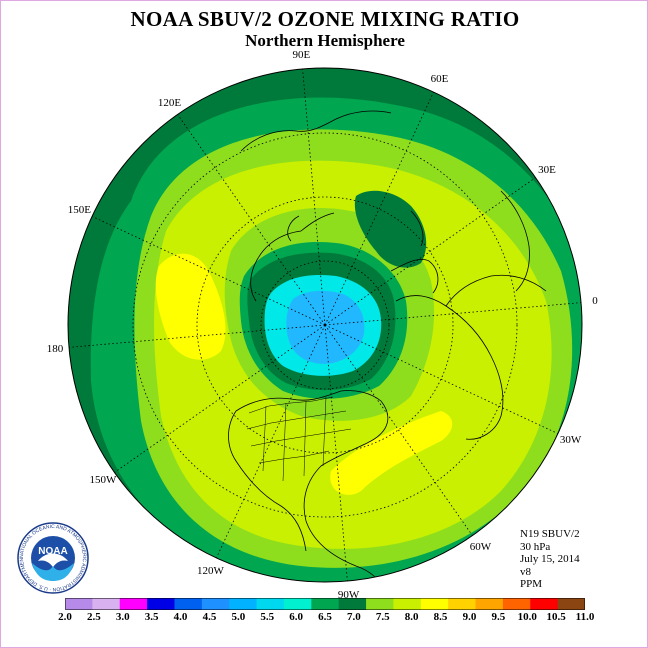 This screenshot has width=648, height=648. What do you see at coordinates (535, 546) in the screenshot?
I see `info-level: 30 hPa` at bounding box center [535, 546].